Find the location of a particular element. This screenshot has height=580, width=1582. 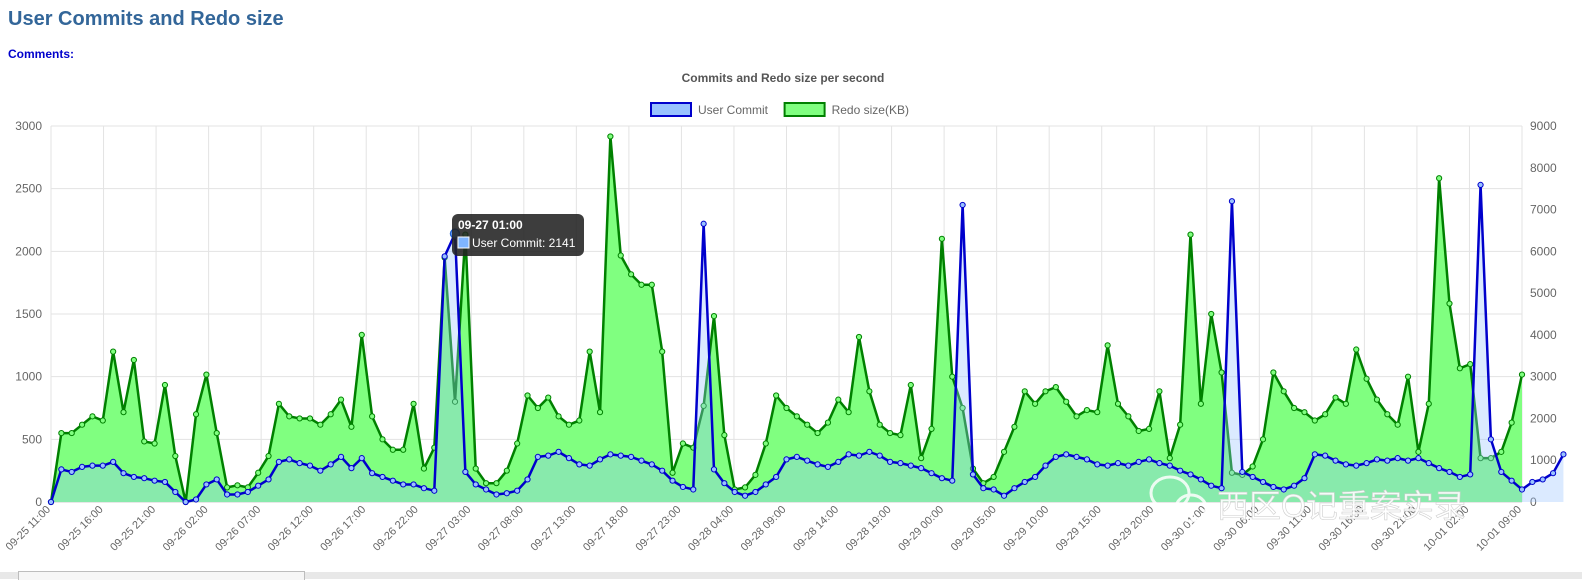

y-left-tick-label: 500 is located at coordinates (32, 439).